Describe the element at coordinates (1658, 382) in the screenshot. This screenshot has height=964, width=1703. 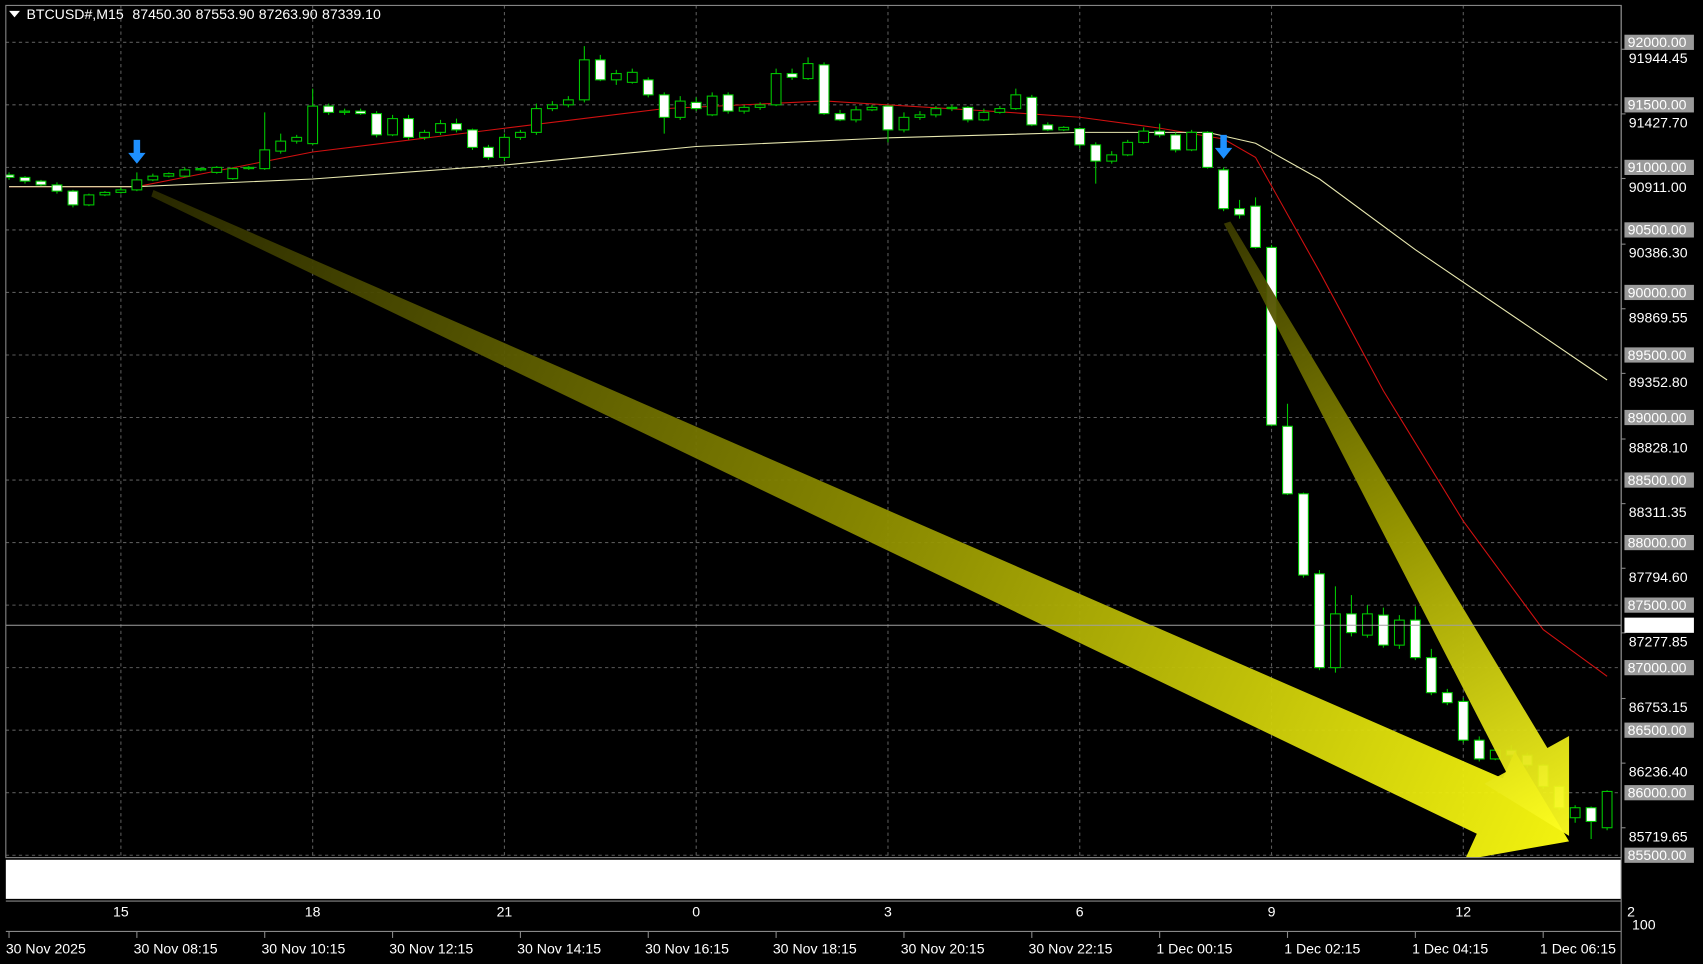
I see `y-tick-label: 89352.80` at that location.